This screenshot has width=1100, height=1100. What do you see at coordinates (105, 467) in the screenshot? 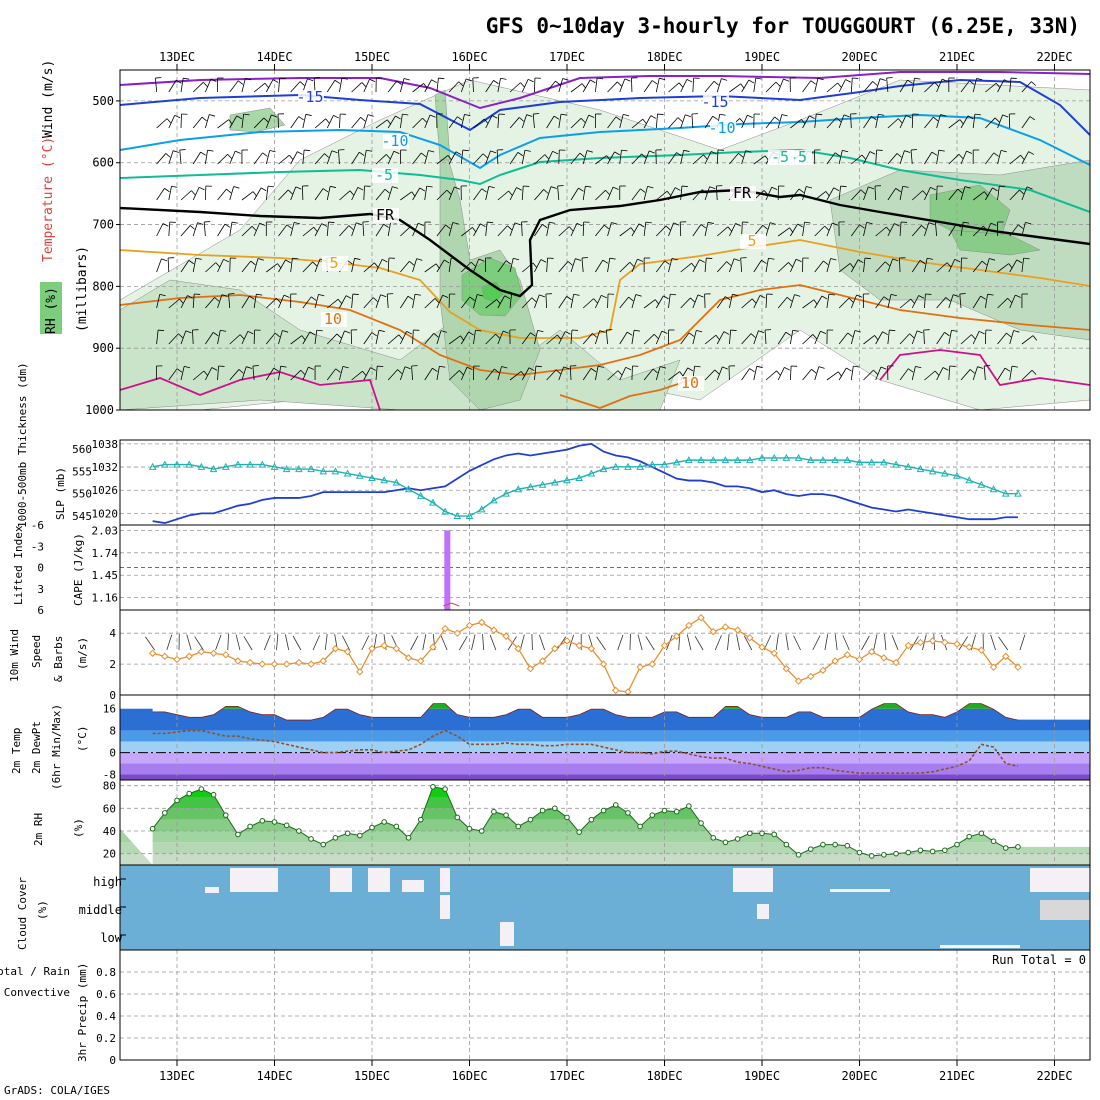
I see `slp-tick-label: 1032` at bounding box center [105, 467].